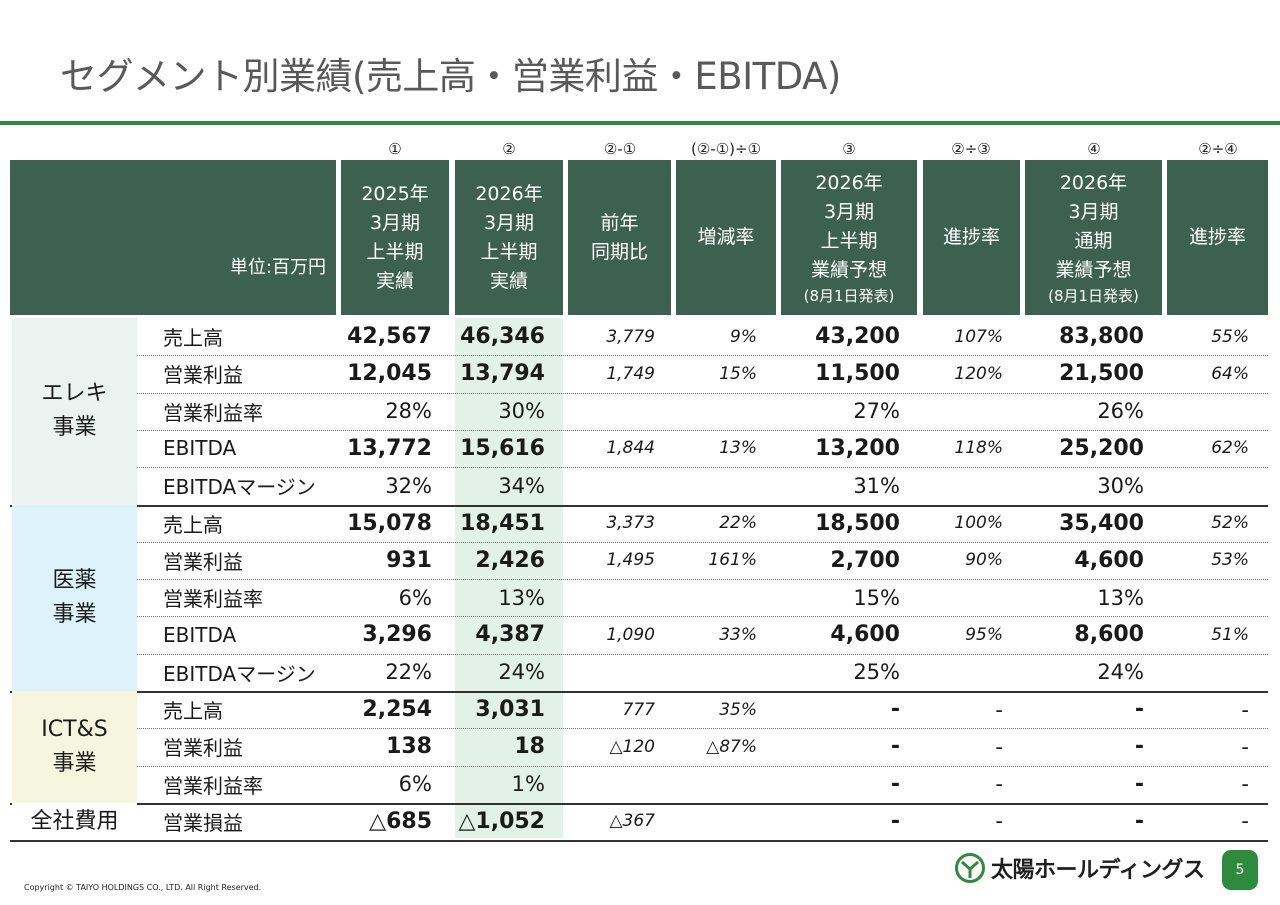 The width and height of the screenshot is (1280, 905). I want to click on table-cell: 1,090, so click(630, 634).